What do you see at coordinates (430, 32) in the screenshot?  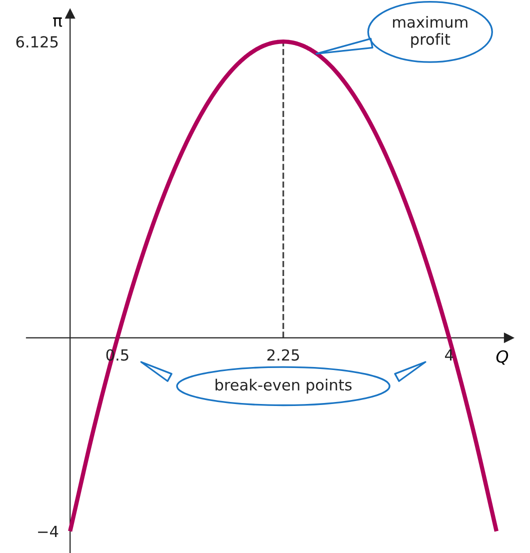 I see `annotation: maximum profit` at bounding box center [430, 32].